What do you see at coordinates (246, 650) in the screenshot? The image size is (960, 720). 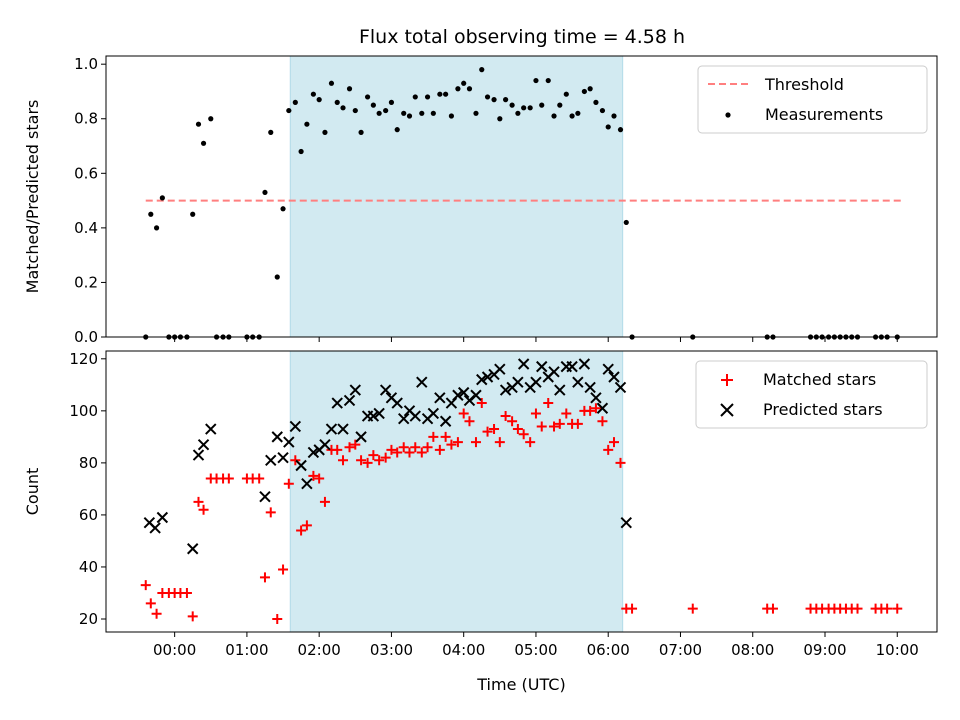 I see `x-tick-label: 01:00` at bounding box center [246, 650].